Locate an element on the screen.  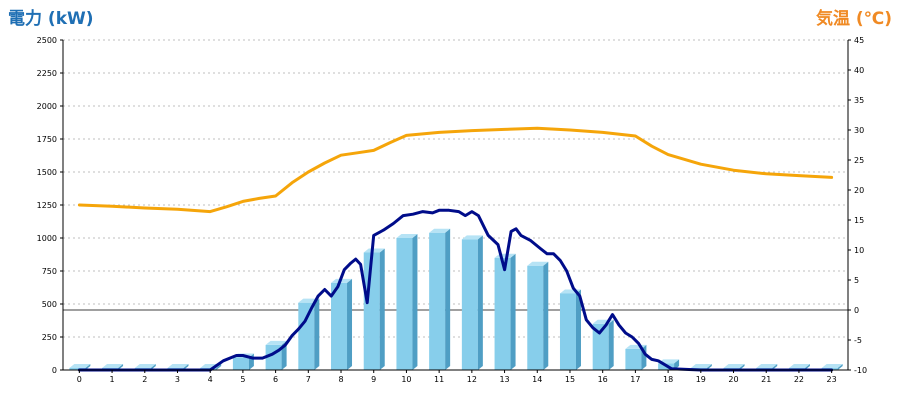
x-tick-label: 10 is located at coordinates (406, 379).